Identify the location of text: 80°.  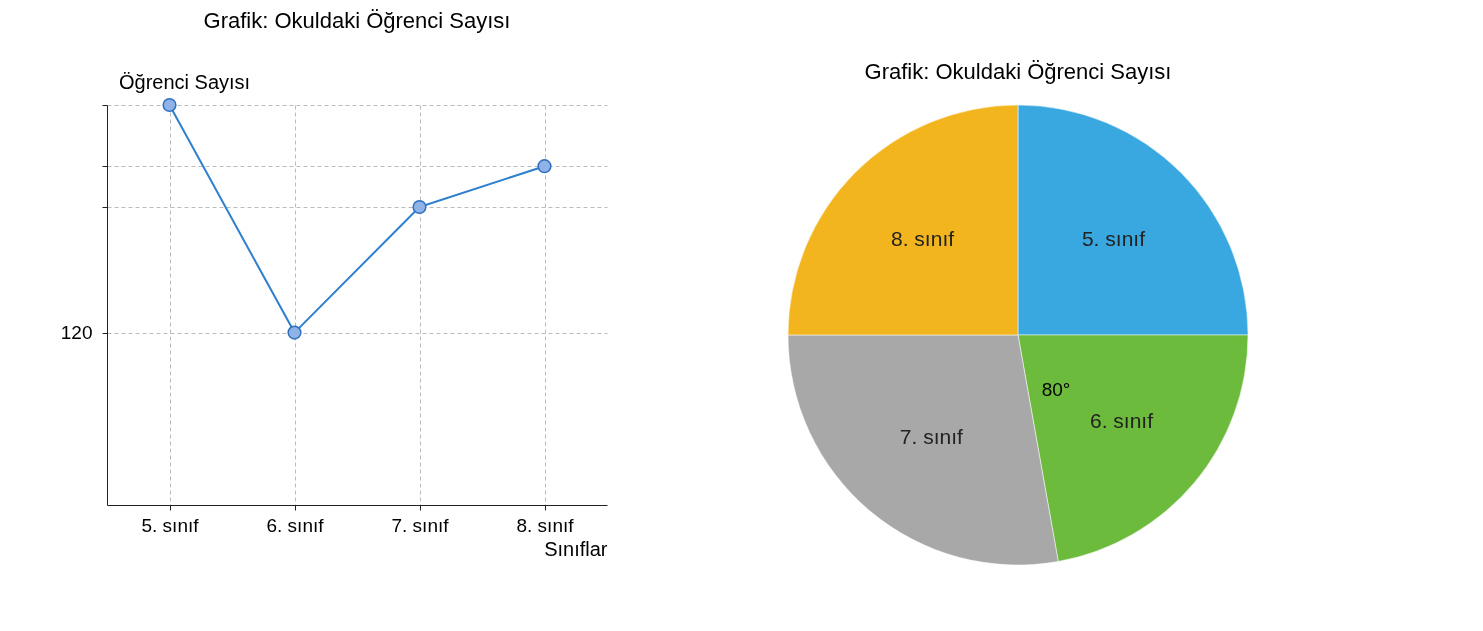
(1056, 389).